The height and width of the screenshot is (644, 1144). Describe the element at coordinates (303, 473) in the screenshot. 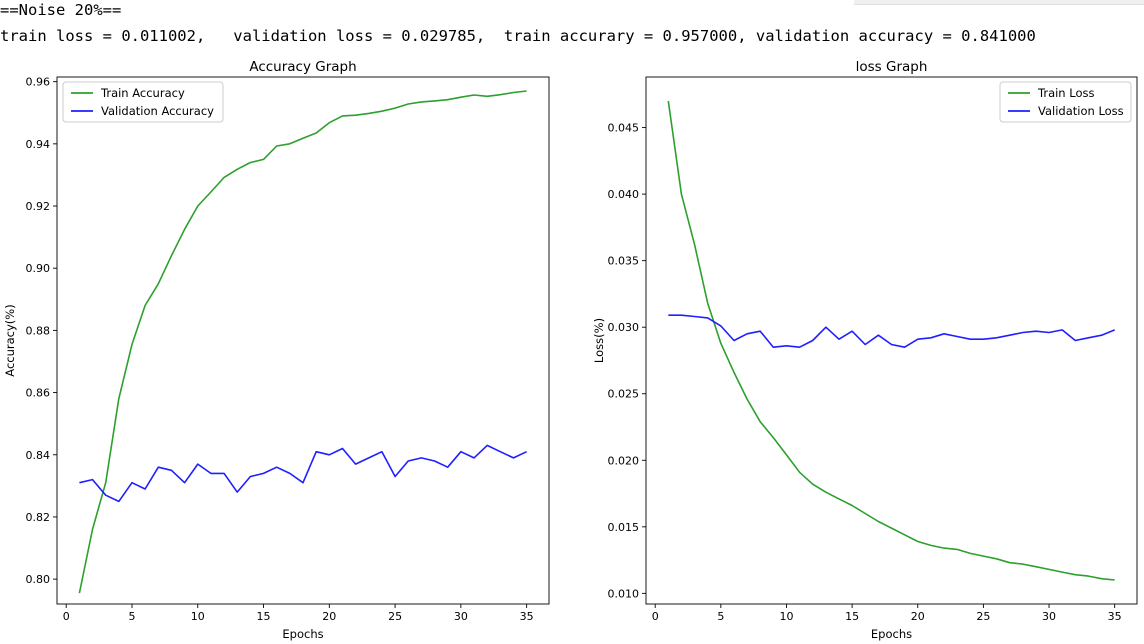

I see `series-line-validation-accuracy` at that location.